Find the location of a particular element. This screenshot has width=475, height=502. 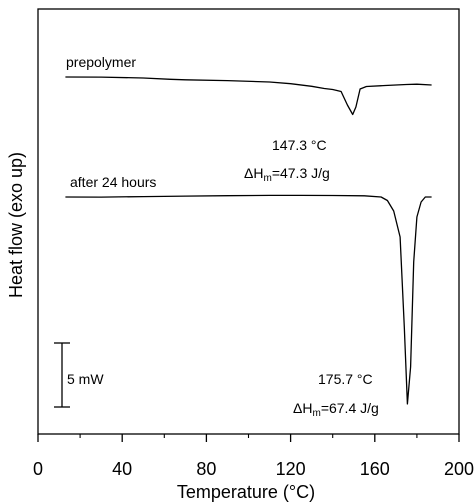

enthalpy-label-prepolymer: ΔHm=47.3 J/g is located at coordinates (287, 174).